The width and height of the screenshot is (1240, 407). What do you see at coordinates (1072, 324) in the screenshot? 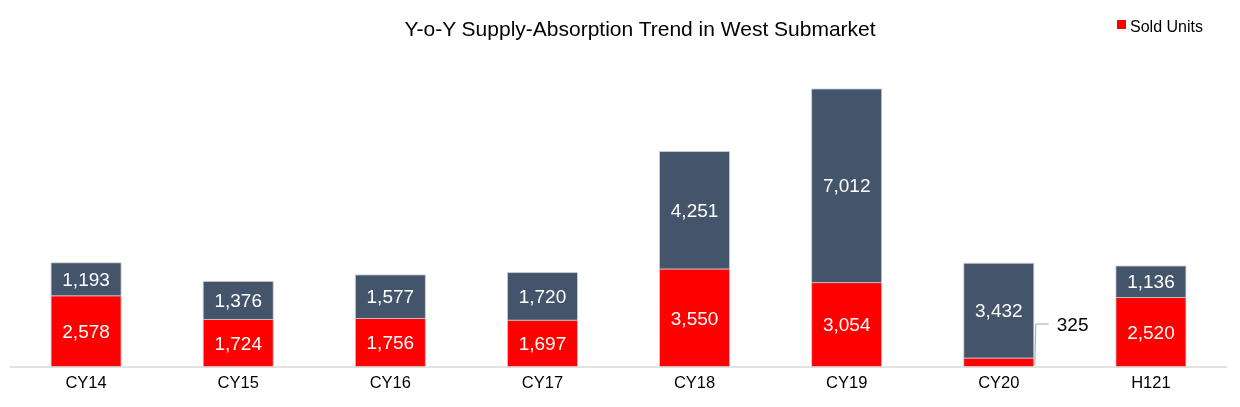
I see `data-label: 325` at bounding box center [1072, 324].